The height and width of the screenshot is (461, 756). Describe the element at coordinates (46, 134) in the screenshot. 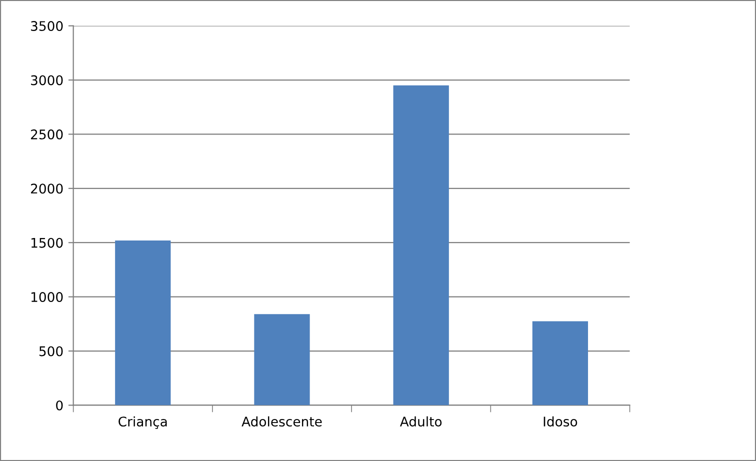

I see `y-tick-label: 2500` at that location.